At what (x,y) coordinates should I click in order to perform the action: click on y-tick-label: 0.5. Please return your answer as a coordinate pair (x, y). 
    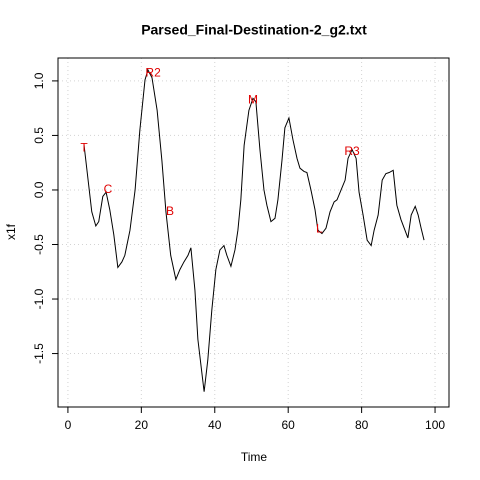
    Looking at the image, I should click on (39, 135).